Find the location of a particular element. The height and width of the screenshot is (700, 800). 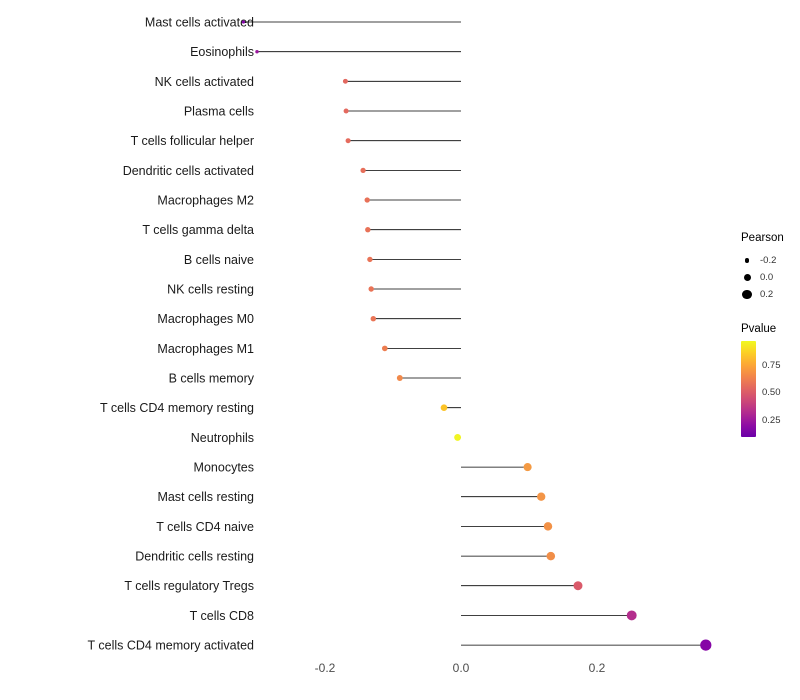

row-label: T cells CD4 naive is located at coordinates (205, 527).